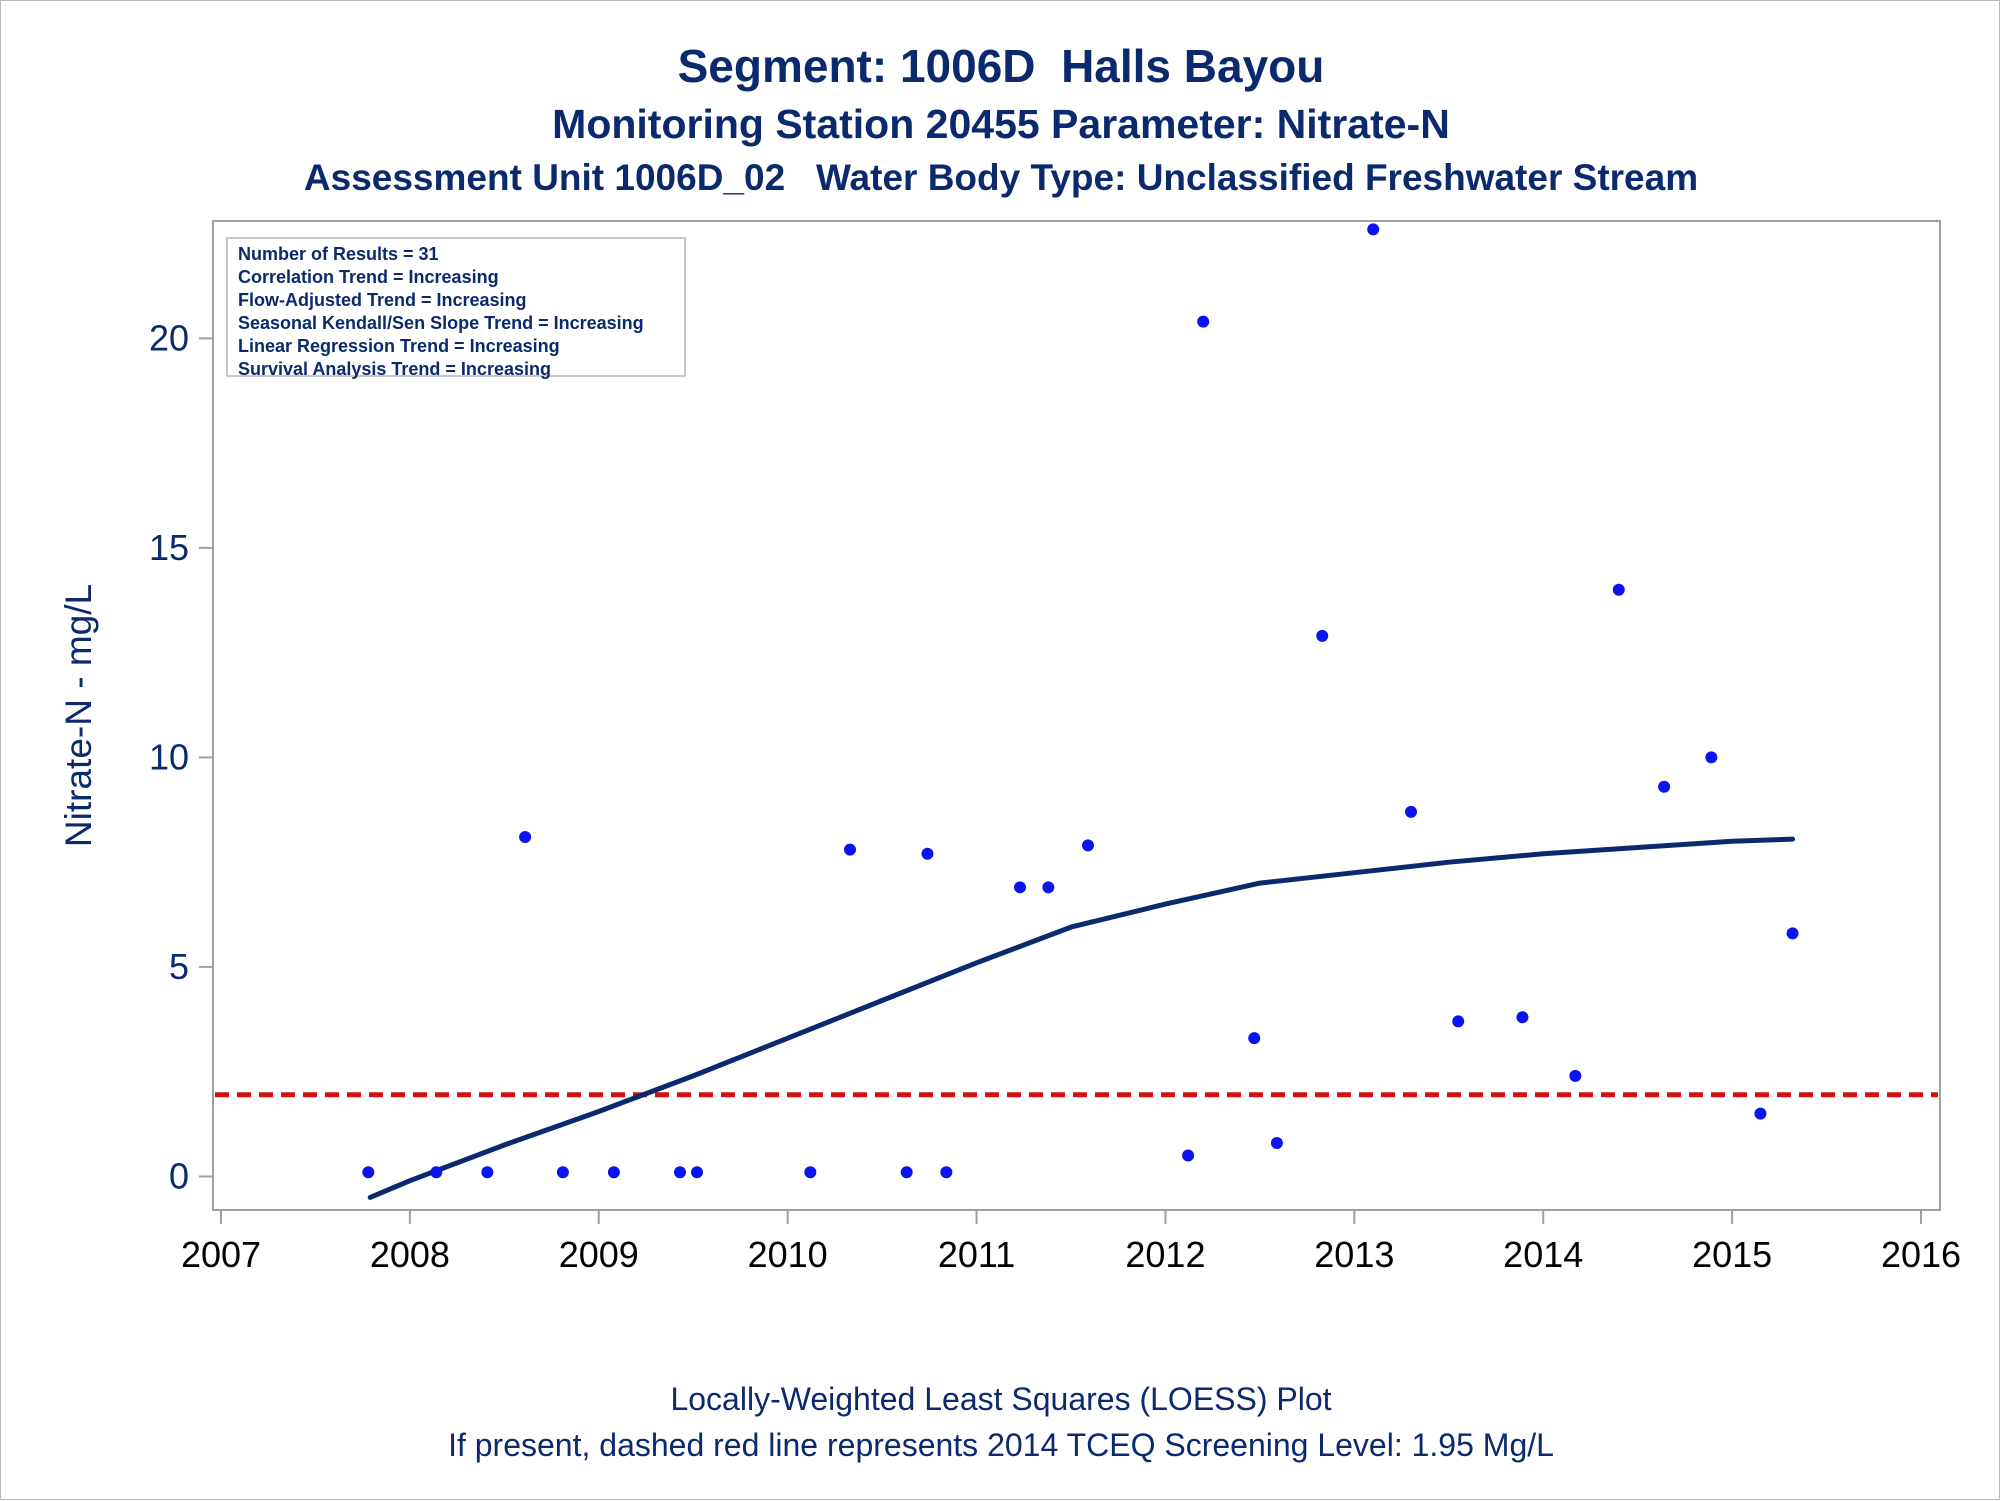 This screenshot has width=2000, height=1501. I want to click on x-tick-label: 2014, so click(1543, 1254).